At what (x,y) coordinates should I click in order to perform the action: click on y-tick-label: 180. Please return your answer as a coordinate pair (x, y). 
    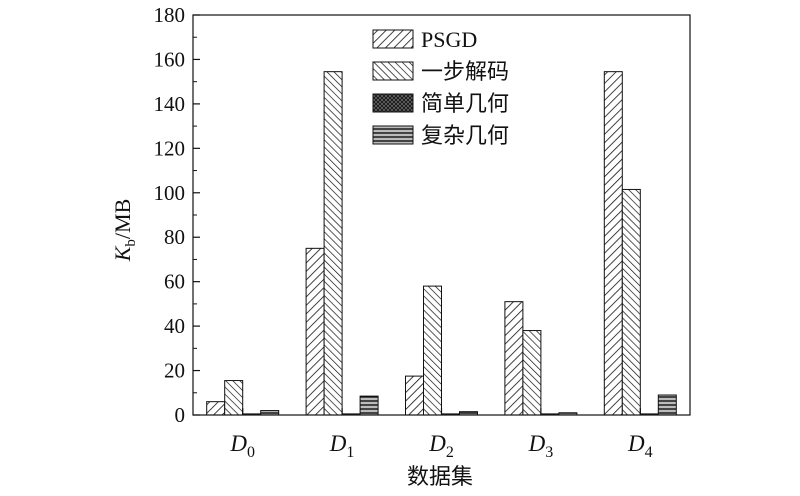
    Looking at the image, I should click on (170, 15).